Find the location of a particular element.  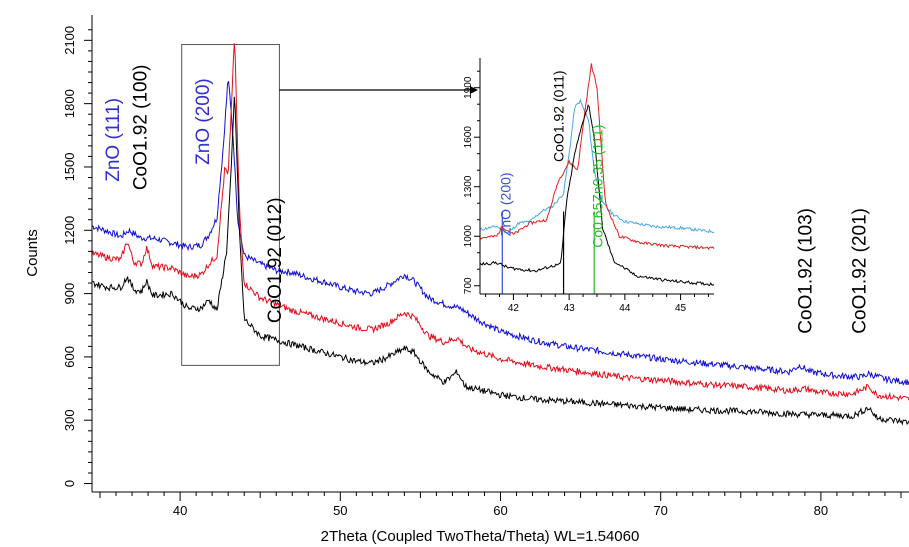

inset-x-tick-label: 44 is located at coordinates (625, 308).